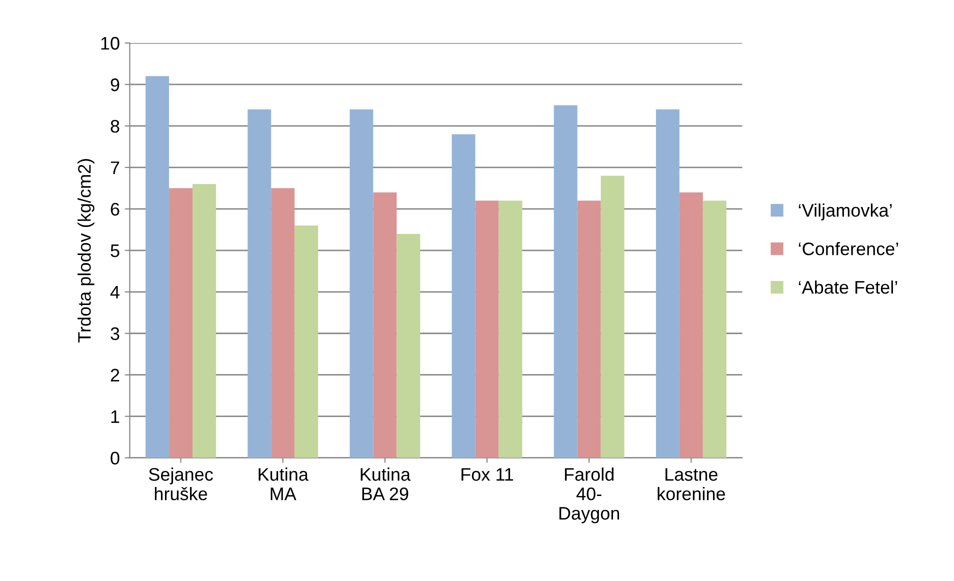 The image size is (954, 581). Describe the element at coordinates (115, 375) in the screenshot. I see `y-tick-label: 2` at that location.